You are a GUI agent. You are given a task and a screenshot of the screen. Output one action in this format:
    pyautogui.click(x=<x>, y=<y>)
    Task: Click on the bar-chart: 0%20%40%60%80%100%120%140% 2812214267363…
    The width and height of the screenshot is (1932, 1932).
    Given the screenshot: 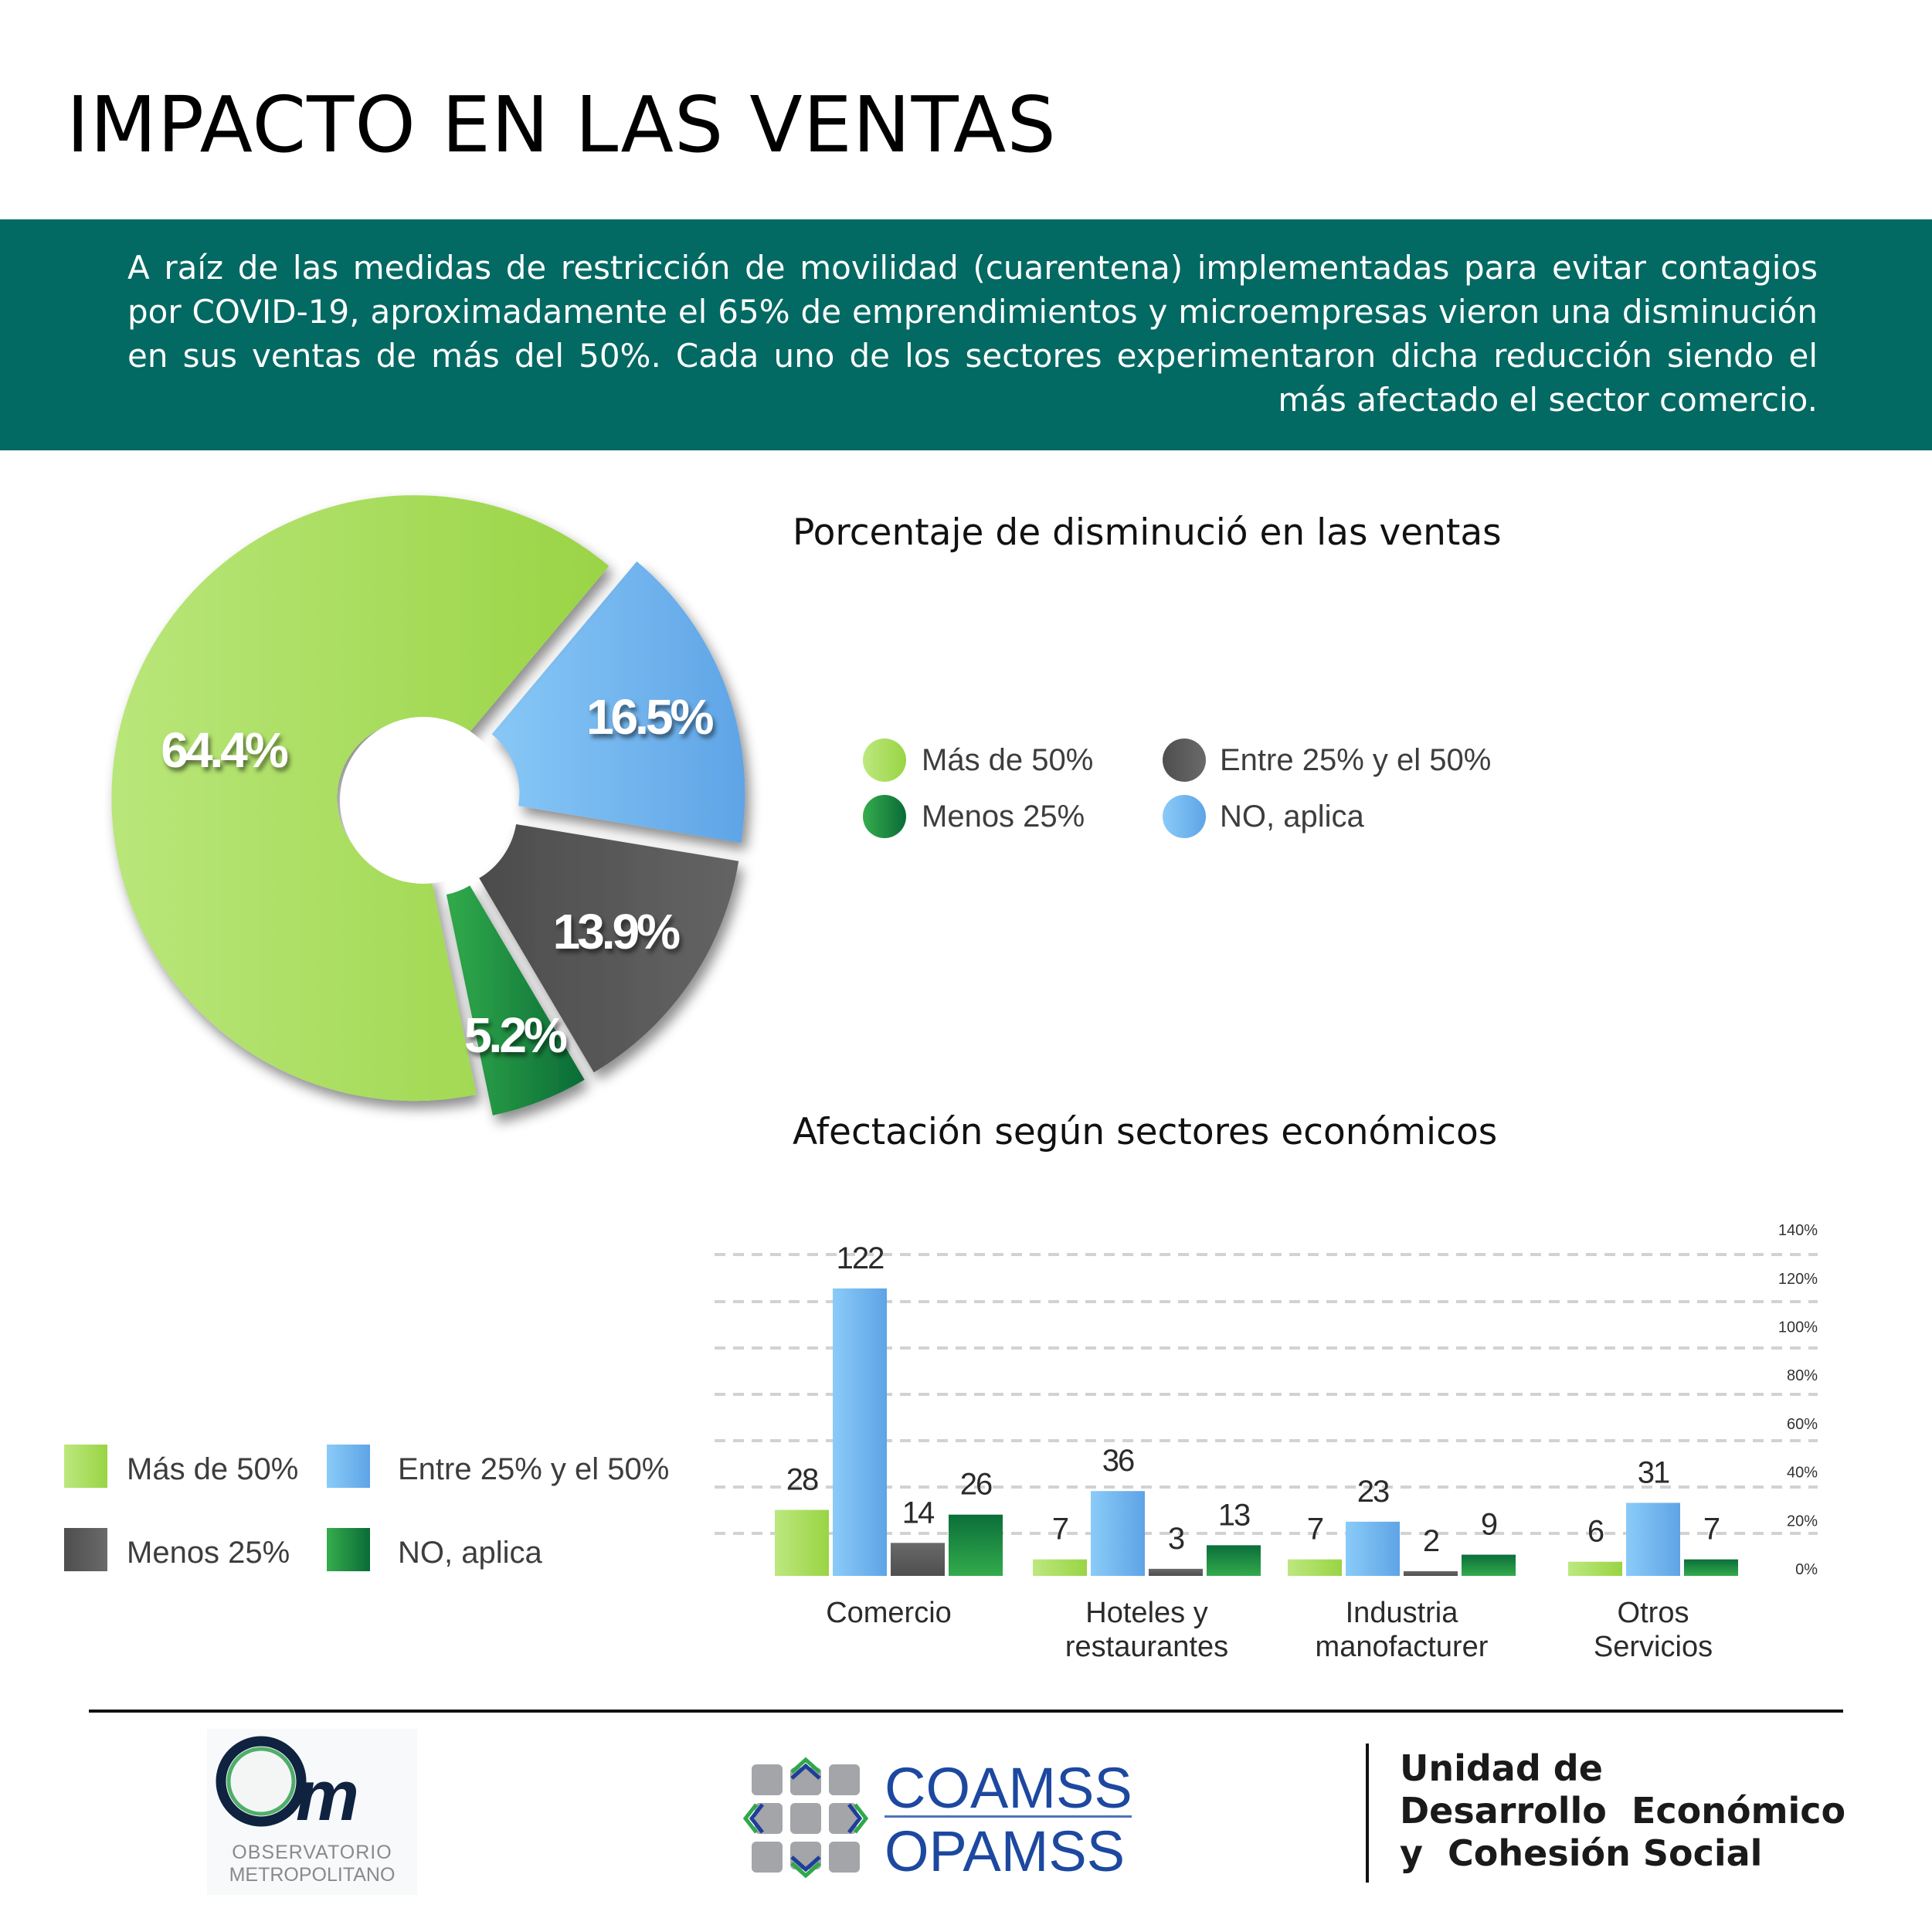 What is the action you would take?
    pyautogui.click(x=1267, y=1443)
    